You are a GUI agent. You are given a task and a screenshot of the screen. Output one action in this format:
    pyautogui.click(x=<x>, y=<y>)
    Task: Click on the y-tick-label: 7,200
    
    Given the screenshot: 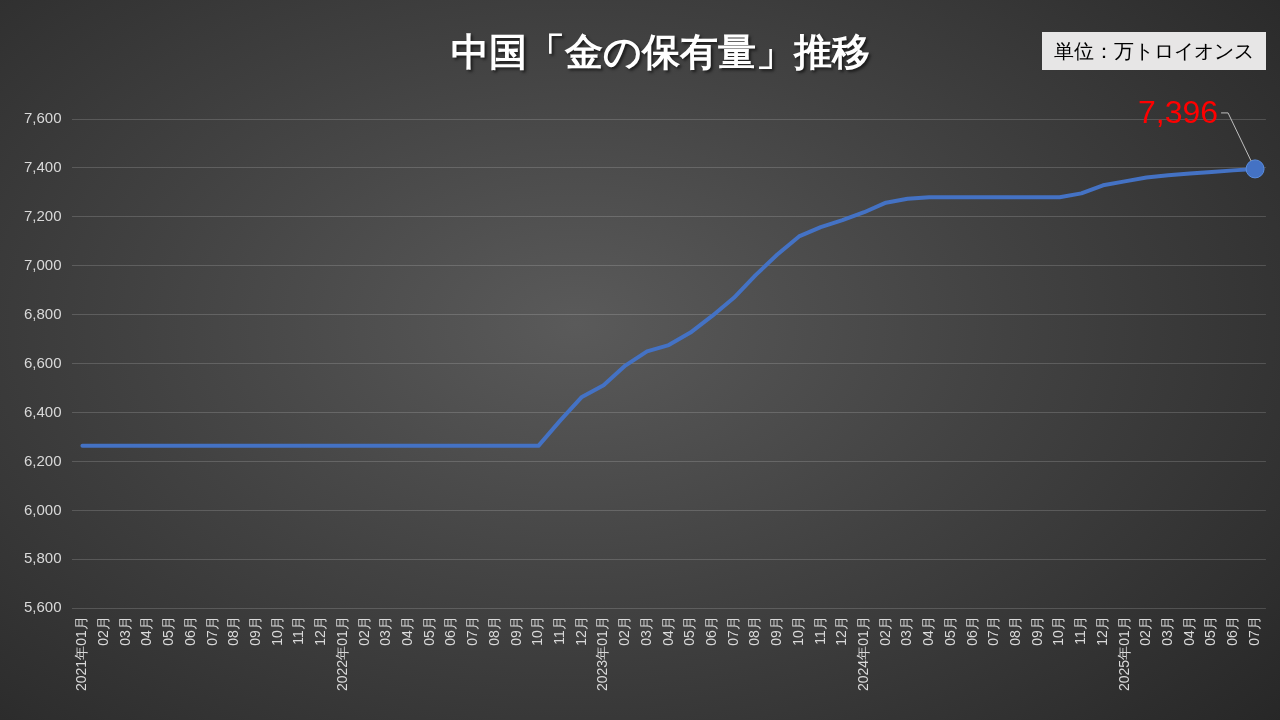 What is the action you would take?
    pyautogui.click(x=42, y=215)
    